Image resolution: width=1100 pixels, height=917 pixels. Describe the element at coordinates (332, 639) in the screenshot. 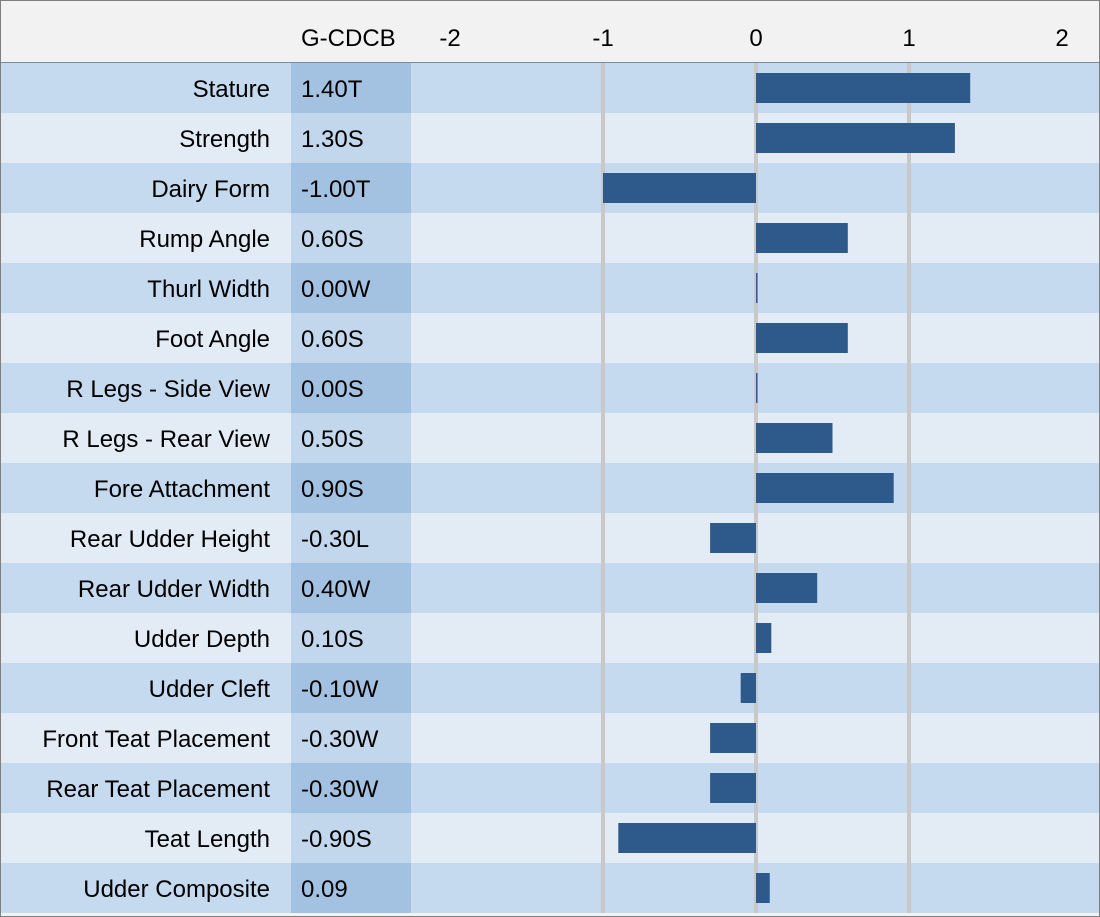

I see `value-label: 0.10S` at that location.